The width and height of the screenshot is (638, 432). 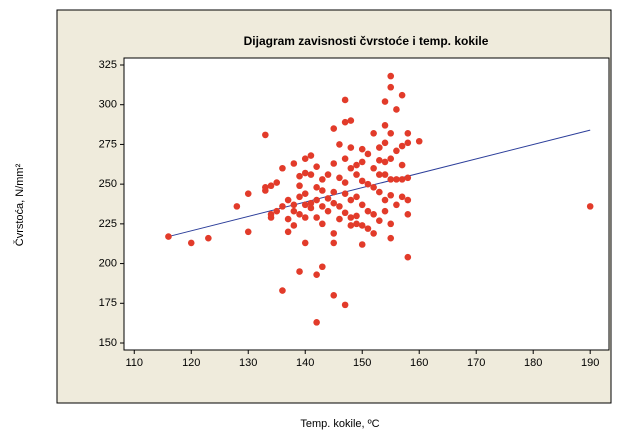 I want to click on x-tick-label: 110, so click(x=134, y=363).